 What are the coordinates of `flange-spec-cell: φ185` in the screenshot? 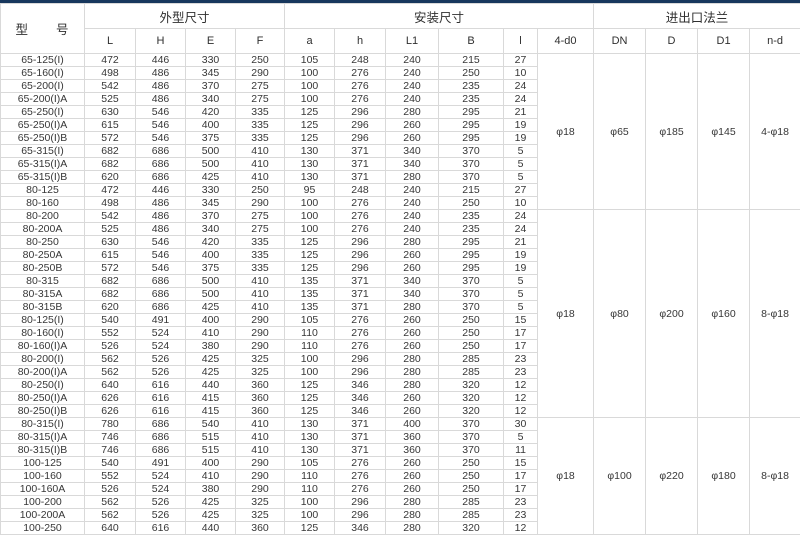 It's located at (672, 131).